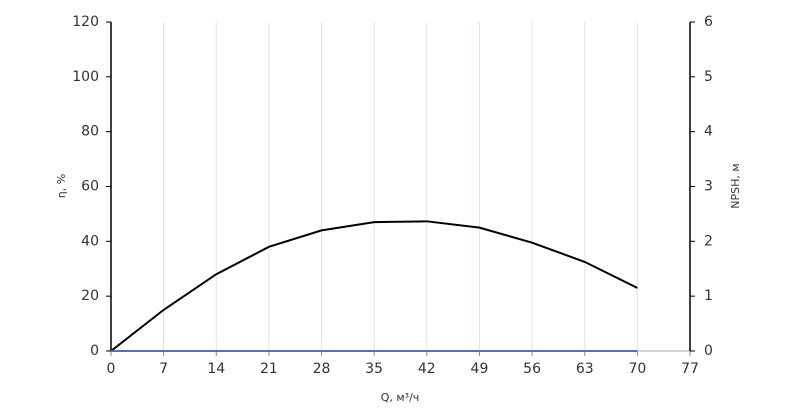  What do you see at coordinates (585, 369) in the screenshot?
I see `x-tick-label: 63` at bounding box center [585, 369].